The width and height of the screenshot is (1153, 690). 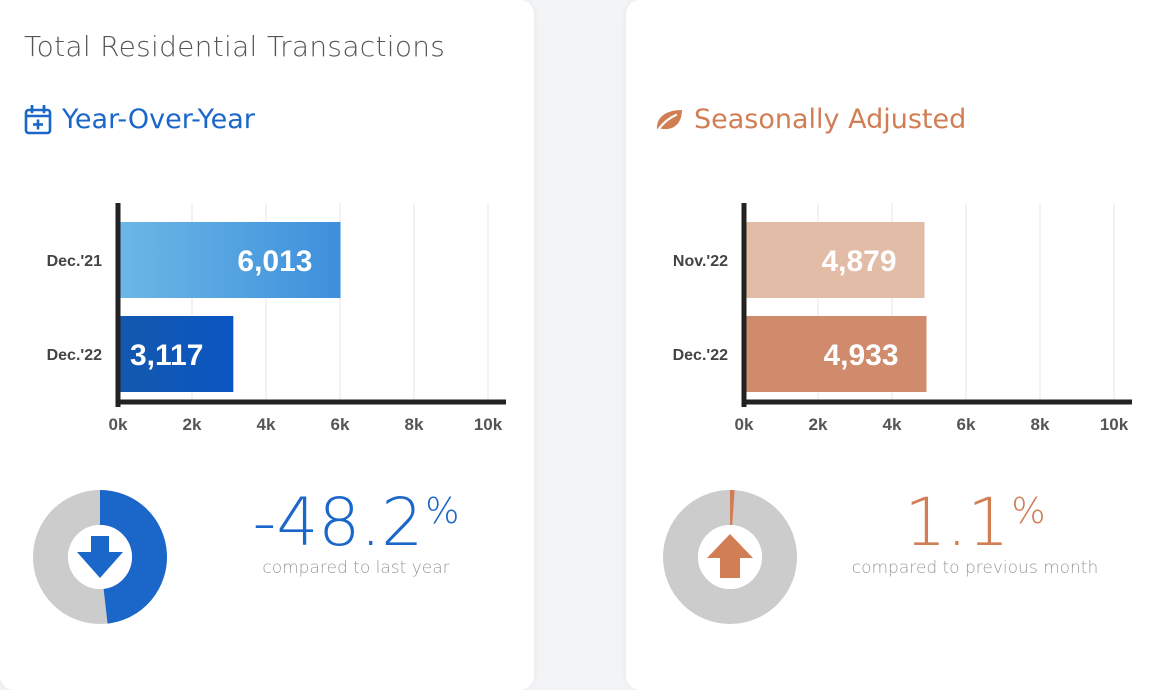 What do you see at coordinates (356, 568) in the screenshot?
I see `yoy-change-caption: compared to last year` at bounding box center [356, 568].